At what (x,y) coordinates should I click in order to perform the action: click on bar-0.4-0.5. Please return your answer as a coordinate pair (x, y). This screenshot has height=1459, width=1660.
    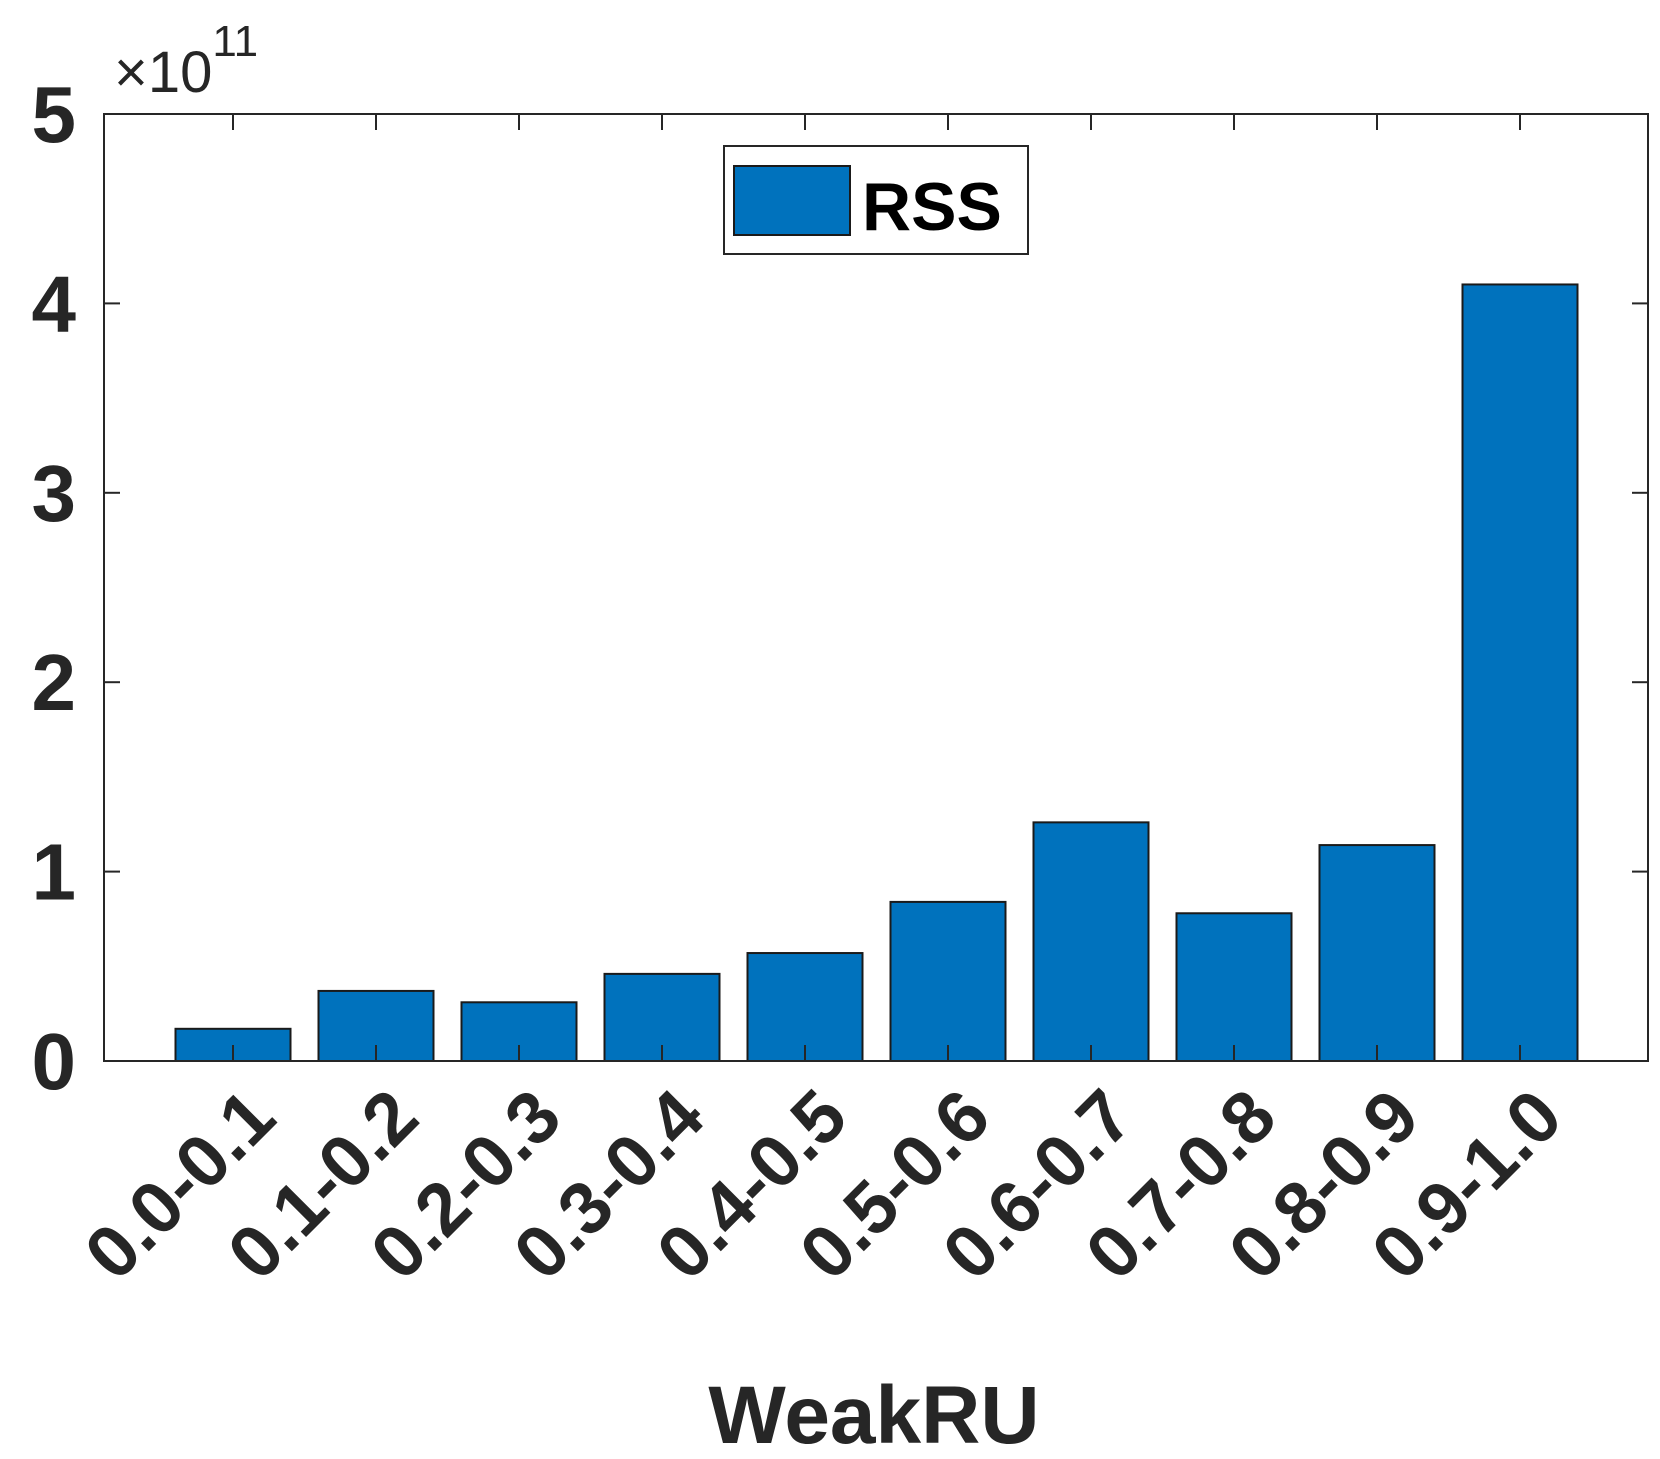
    Looking at the image, I should click on (805, 1007).